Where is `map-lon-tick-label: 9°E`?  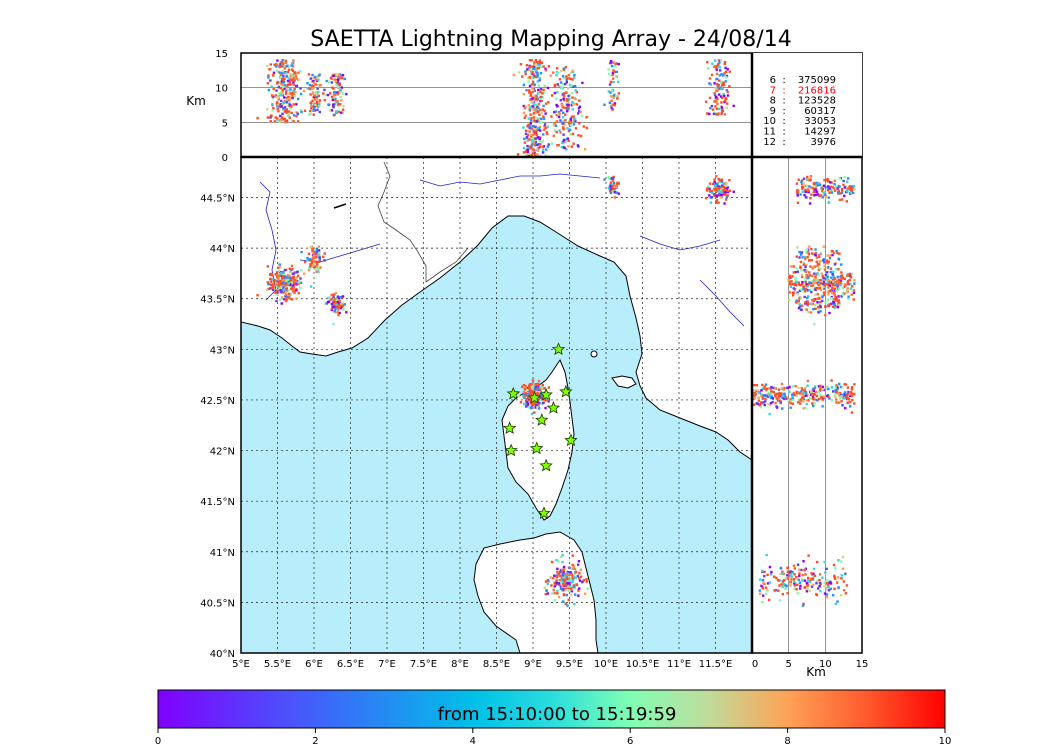 map-lon-tick-label: 9°E is located at coordinates (533, 664).